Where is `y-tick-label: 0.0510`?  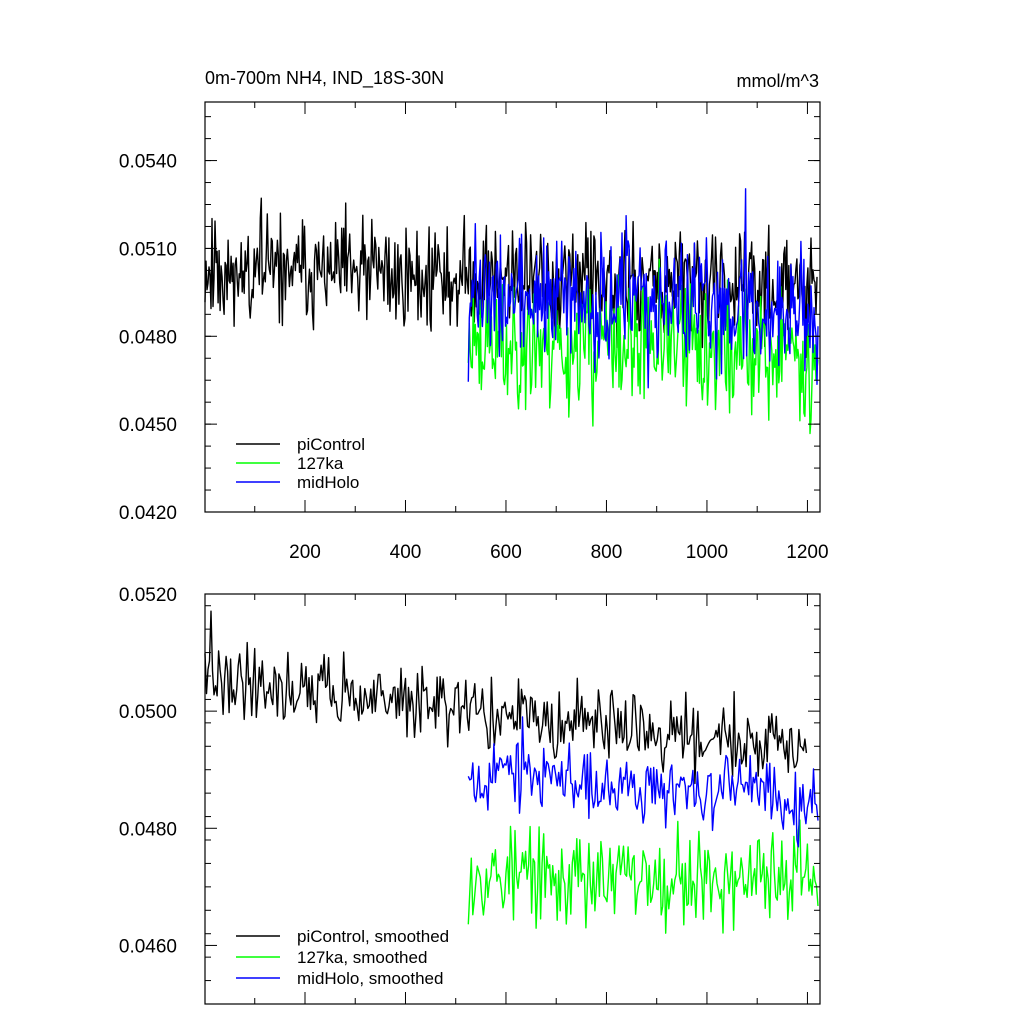
y-tick-label: 0.0510 is located at coordinates (148, 249).